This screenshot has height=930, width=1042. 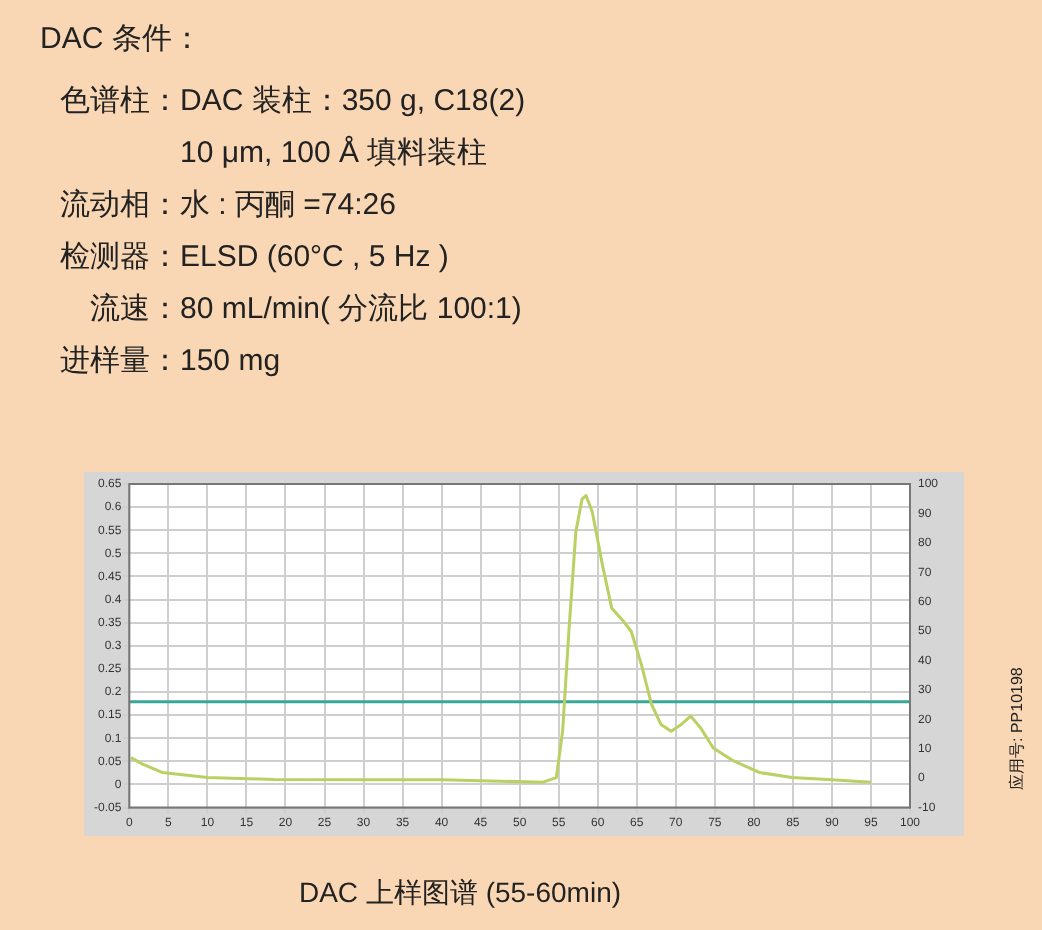 What do you see at coordinates (334, 153) in the screenshot?
I see `text: 10 μm, 100 Å 填料装柱` at bounding box center [334, 153].